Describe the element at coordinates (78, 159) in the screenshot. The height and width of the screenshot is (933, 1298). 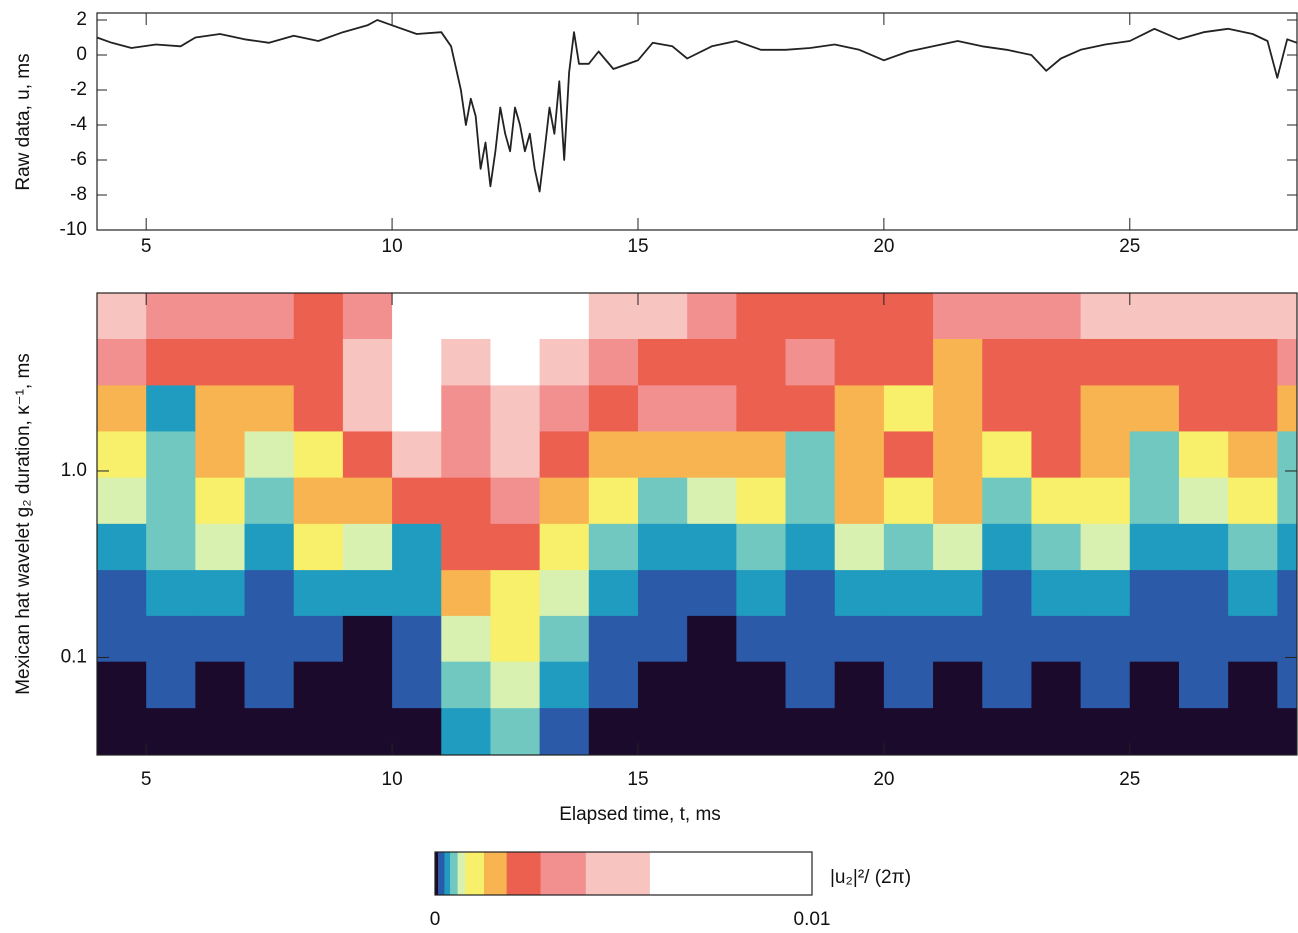
I see `y-tick-label: -6` at that location.